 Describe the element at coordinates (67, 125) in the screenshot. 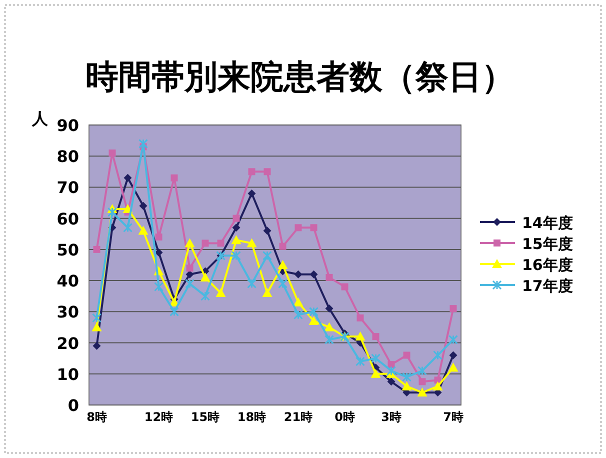

I see `y-tick-label: 90` at that location.